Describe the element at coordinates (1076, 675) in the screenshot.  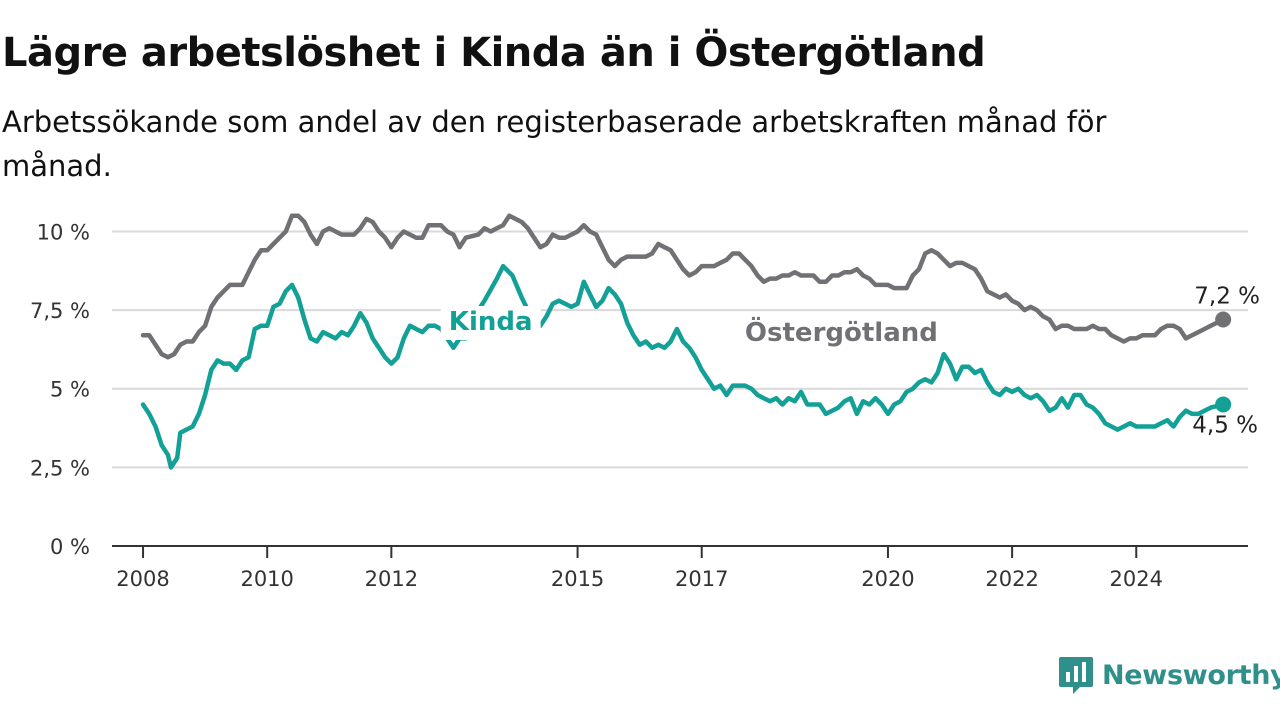
I see `newsworthy-bar-icon` at that location.